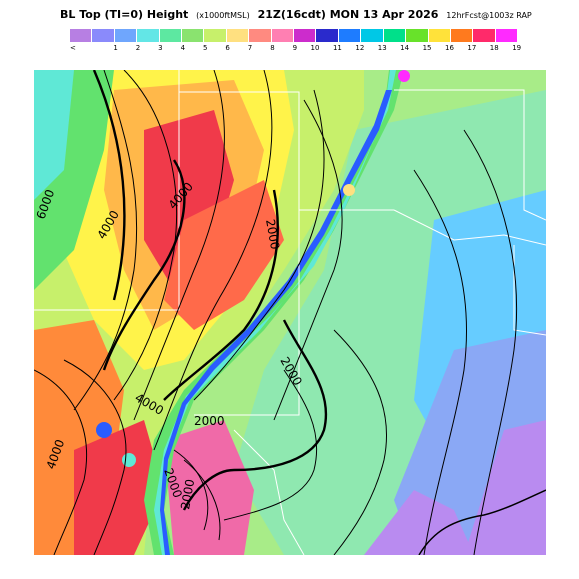  What do you see at coordinates (205, 48) in the screenshot?
I see `legend-tick-label: 5` at bounding box center [205, 48].